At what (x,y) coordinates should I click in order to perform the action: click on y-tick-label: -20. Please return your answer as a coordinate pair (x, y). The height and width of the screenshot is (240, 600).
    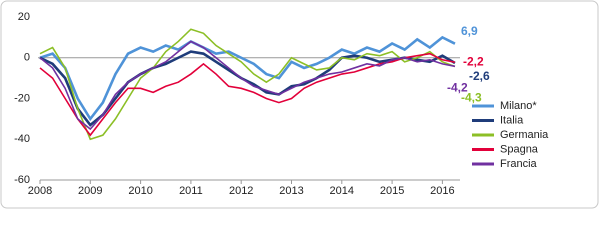
    Looking at the image, I should click on (22, 98).